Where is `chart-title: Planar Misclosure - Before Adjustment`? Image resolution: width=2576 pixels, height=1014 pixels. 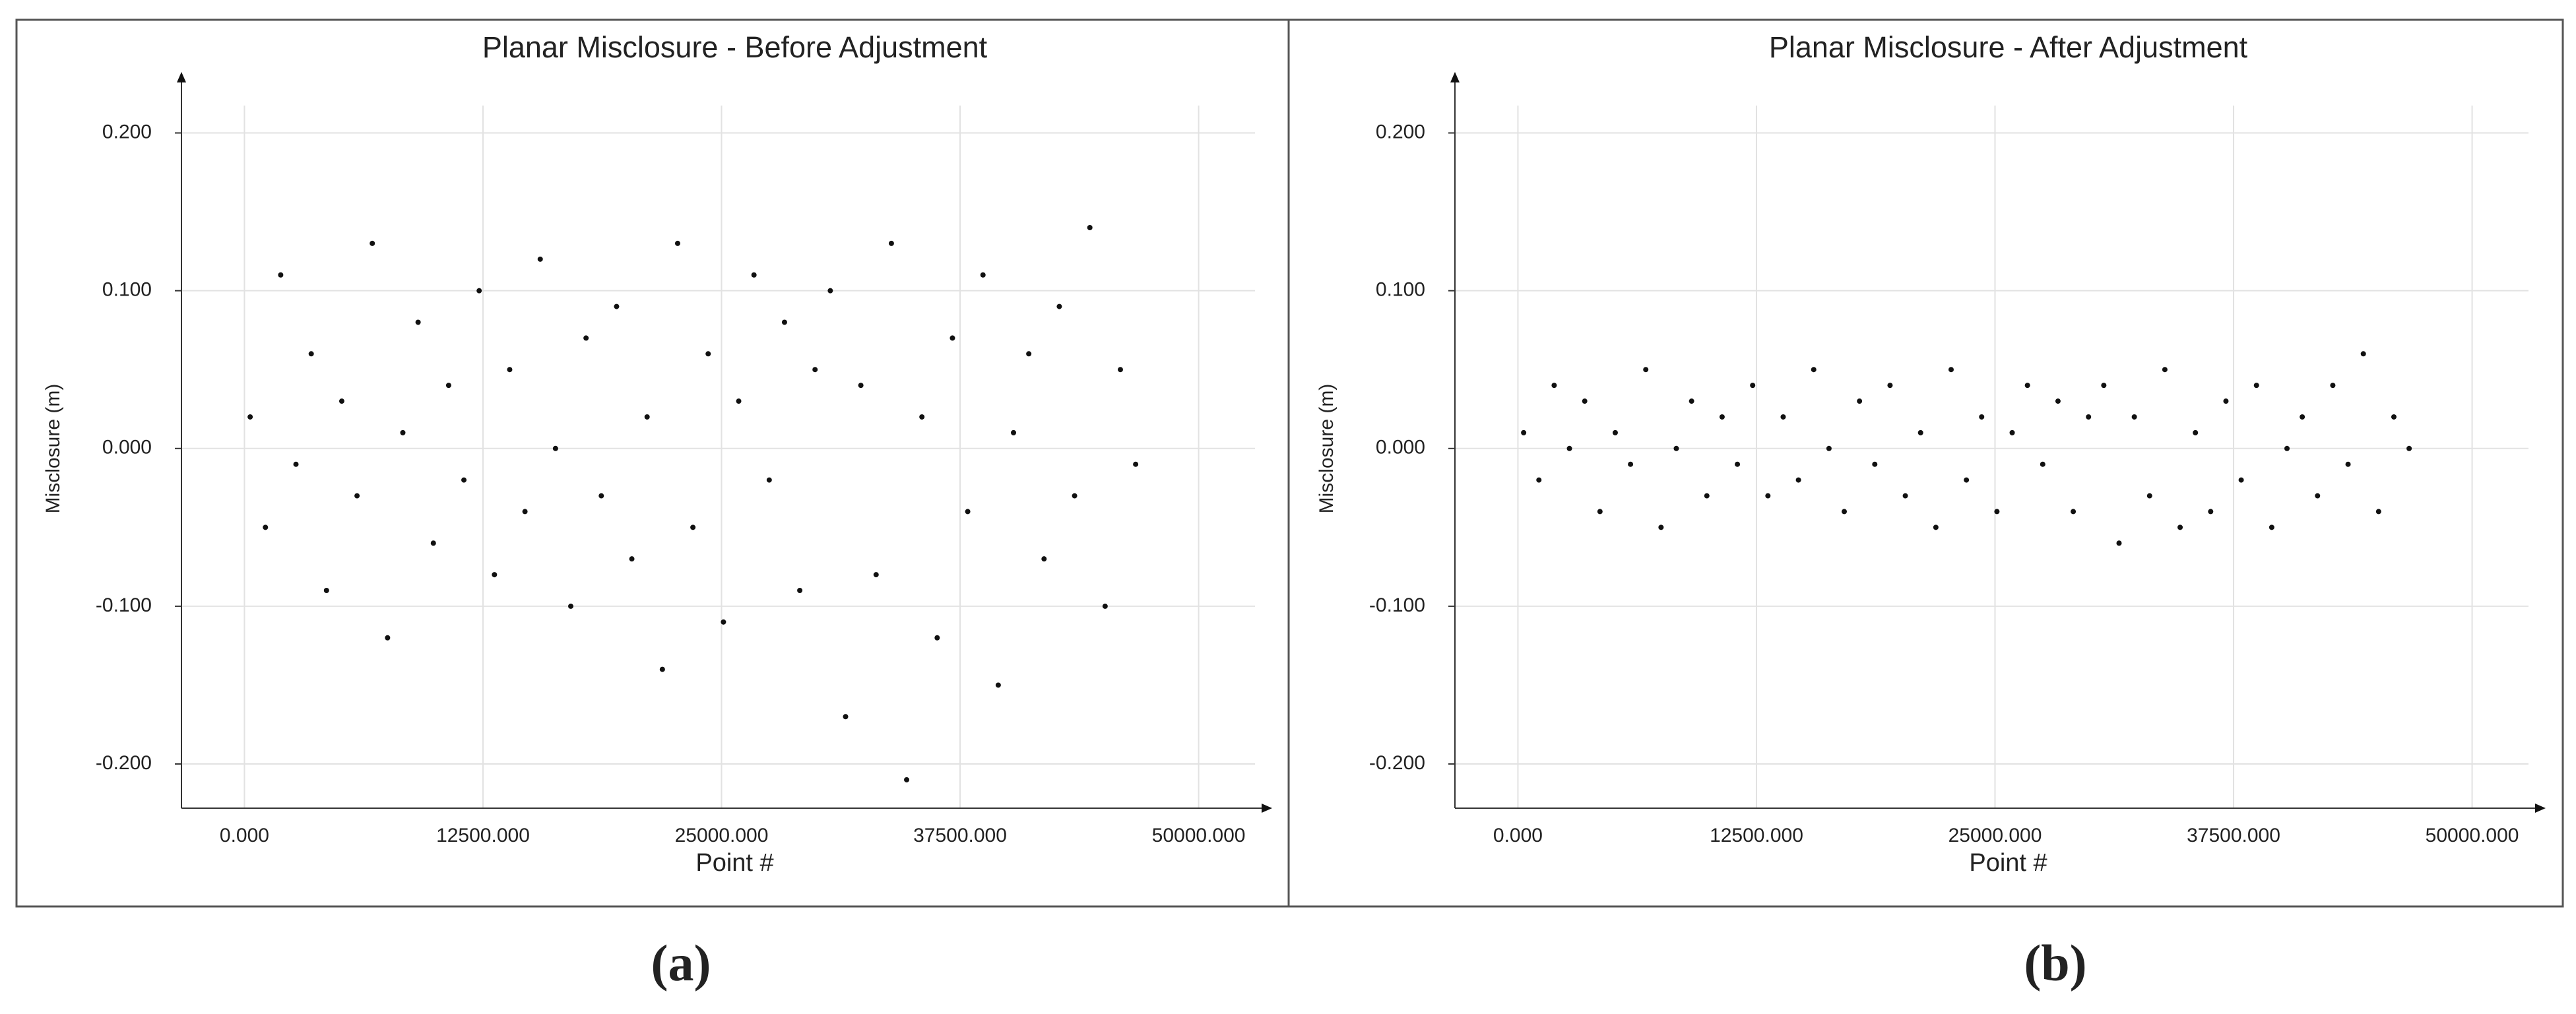 chart-title: Planar Misclosure - Before Adjustment is located at coordinates (735, 47).